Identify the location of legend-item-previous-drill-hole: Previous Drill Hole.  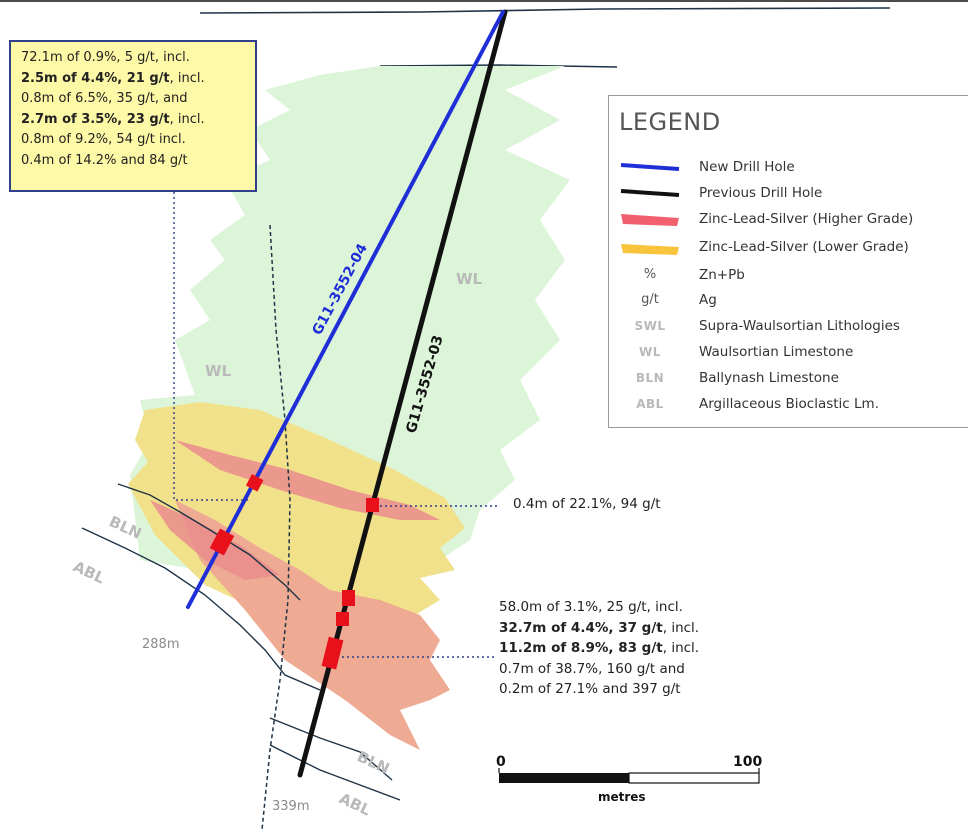
(788, 193).